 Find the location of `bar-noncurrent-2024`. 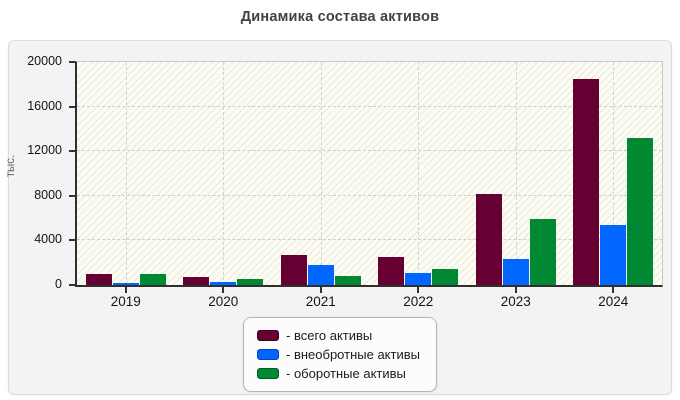

bar-noncurrent-2024 is located at coordinates (613, 255).